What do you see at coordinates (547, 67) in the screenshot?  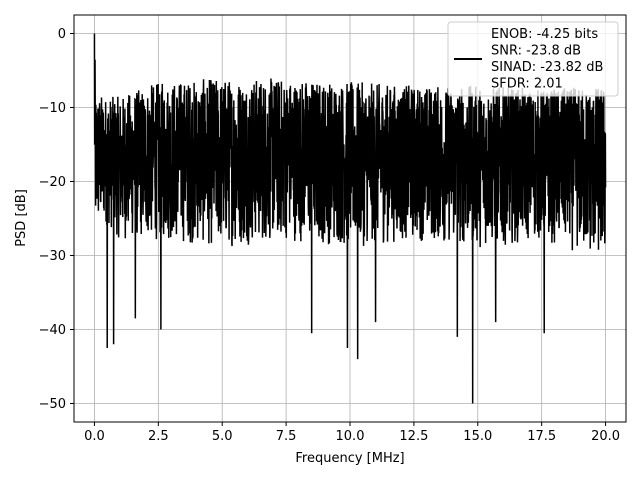 I see `legend-text-line: SINAD: -23.82 dB` at bounding box center [547, 67].